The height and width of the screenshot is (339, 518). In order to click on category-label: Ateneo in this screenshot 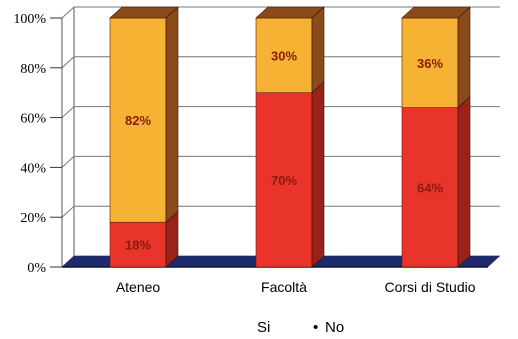, I will do `click(138, 287)`.